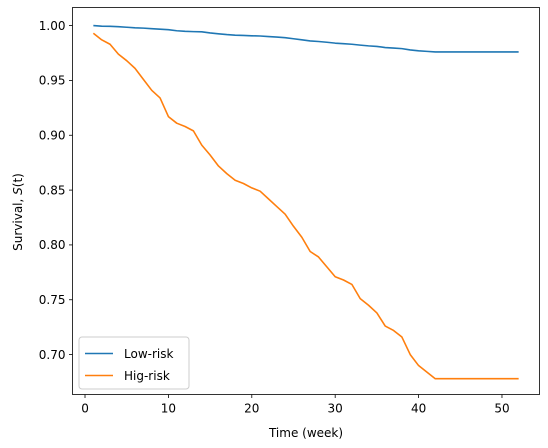  Describe the element at coordinates (501, 409) in the screenshot. I see `x-tick-label: 50` at that location.